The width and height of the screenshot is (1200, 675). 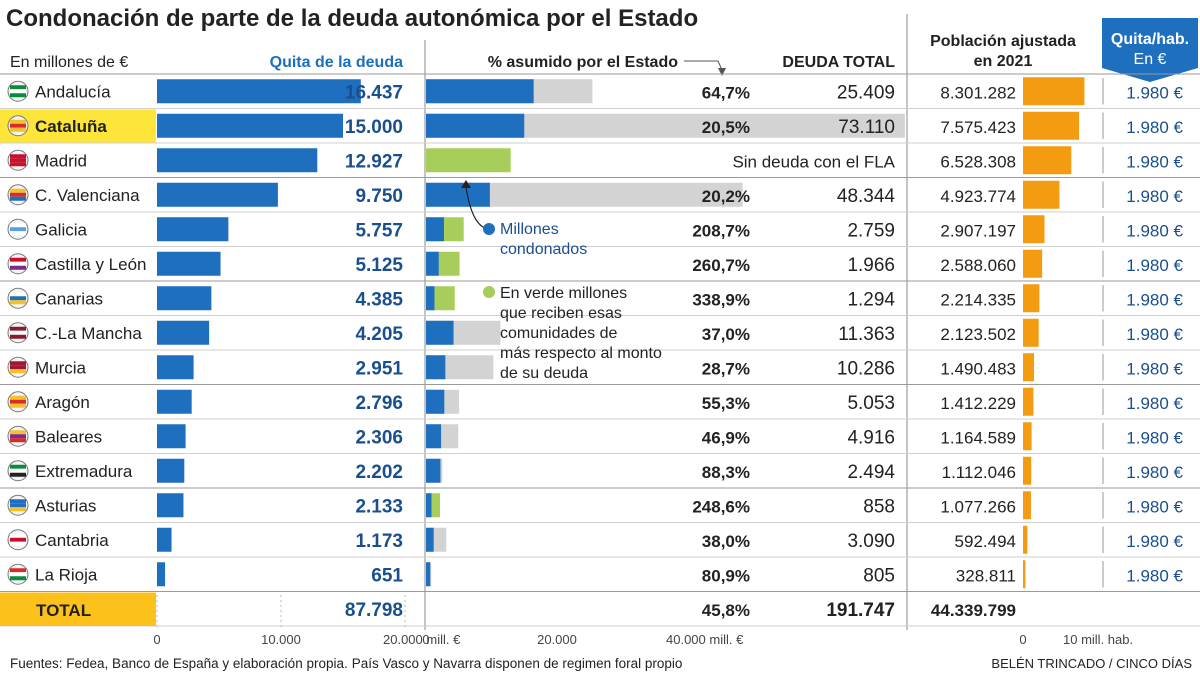 I want to click on region-label: Murcia, so click(x=61, y=367).